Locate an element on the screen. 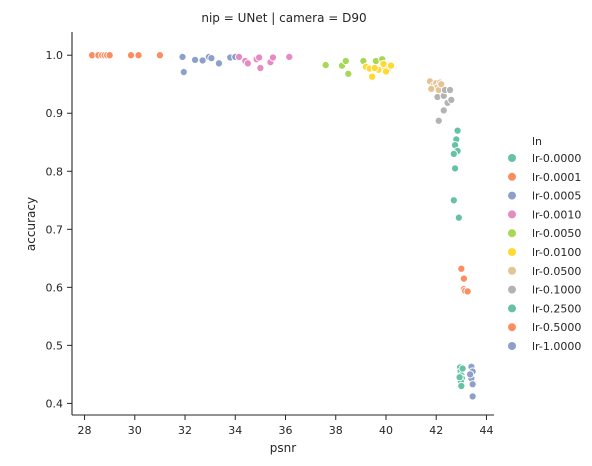 This screenshot has width=592, height=466. y-tick-label: 1.0 is located at coordinates (55, 55).